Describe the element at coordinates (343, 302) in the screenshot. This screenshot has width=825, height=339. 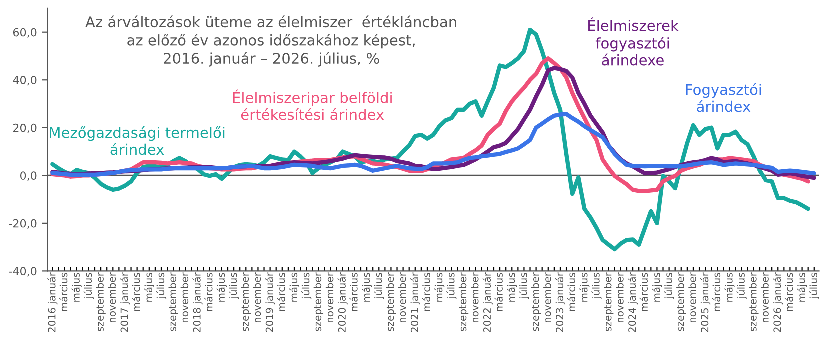
I see `x-tick-label: 2020 január` at that location.